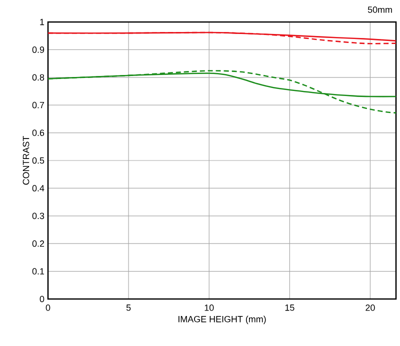 The width and height of the screenshot is (400, 346). What do you see at coordinates (222, 320) in the screenshot?
I see `x-axis-title: IMAGE HEIGHT (mm)` at bounding box center [222, 320].